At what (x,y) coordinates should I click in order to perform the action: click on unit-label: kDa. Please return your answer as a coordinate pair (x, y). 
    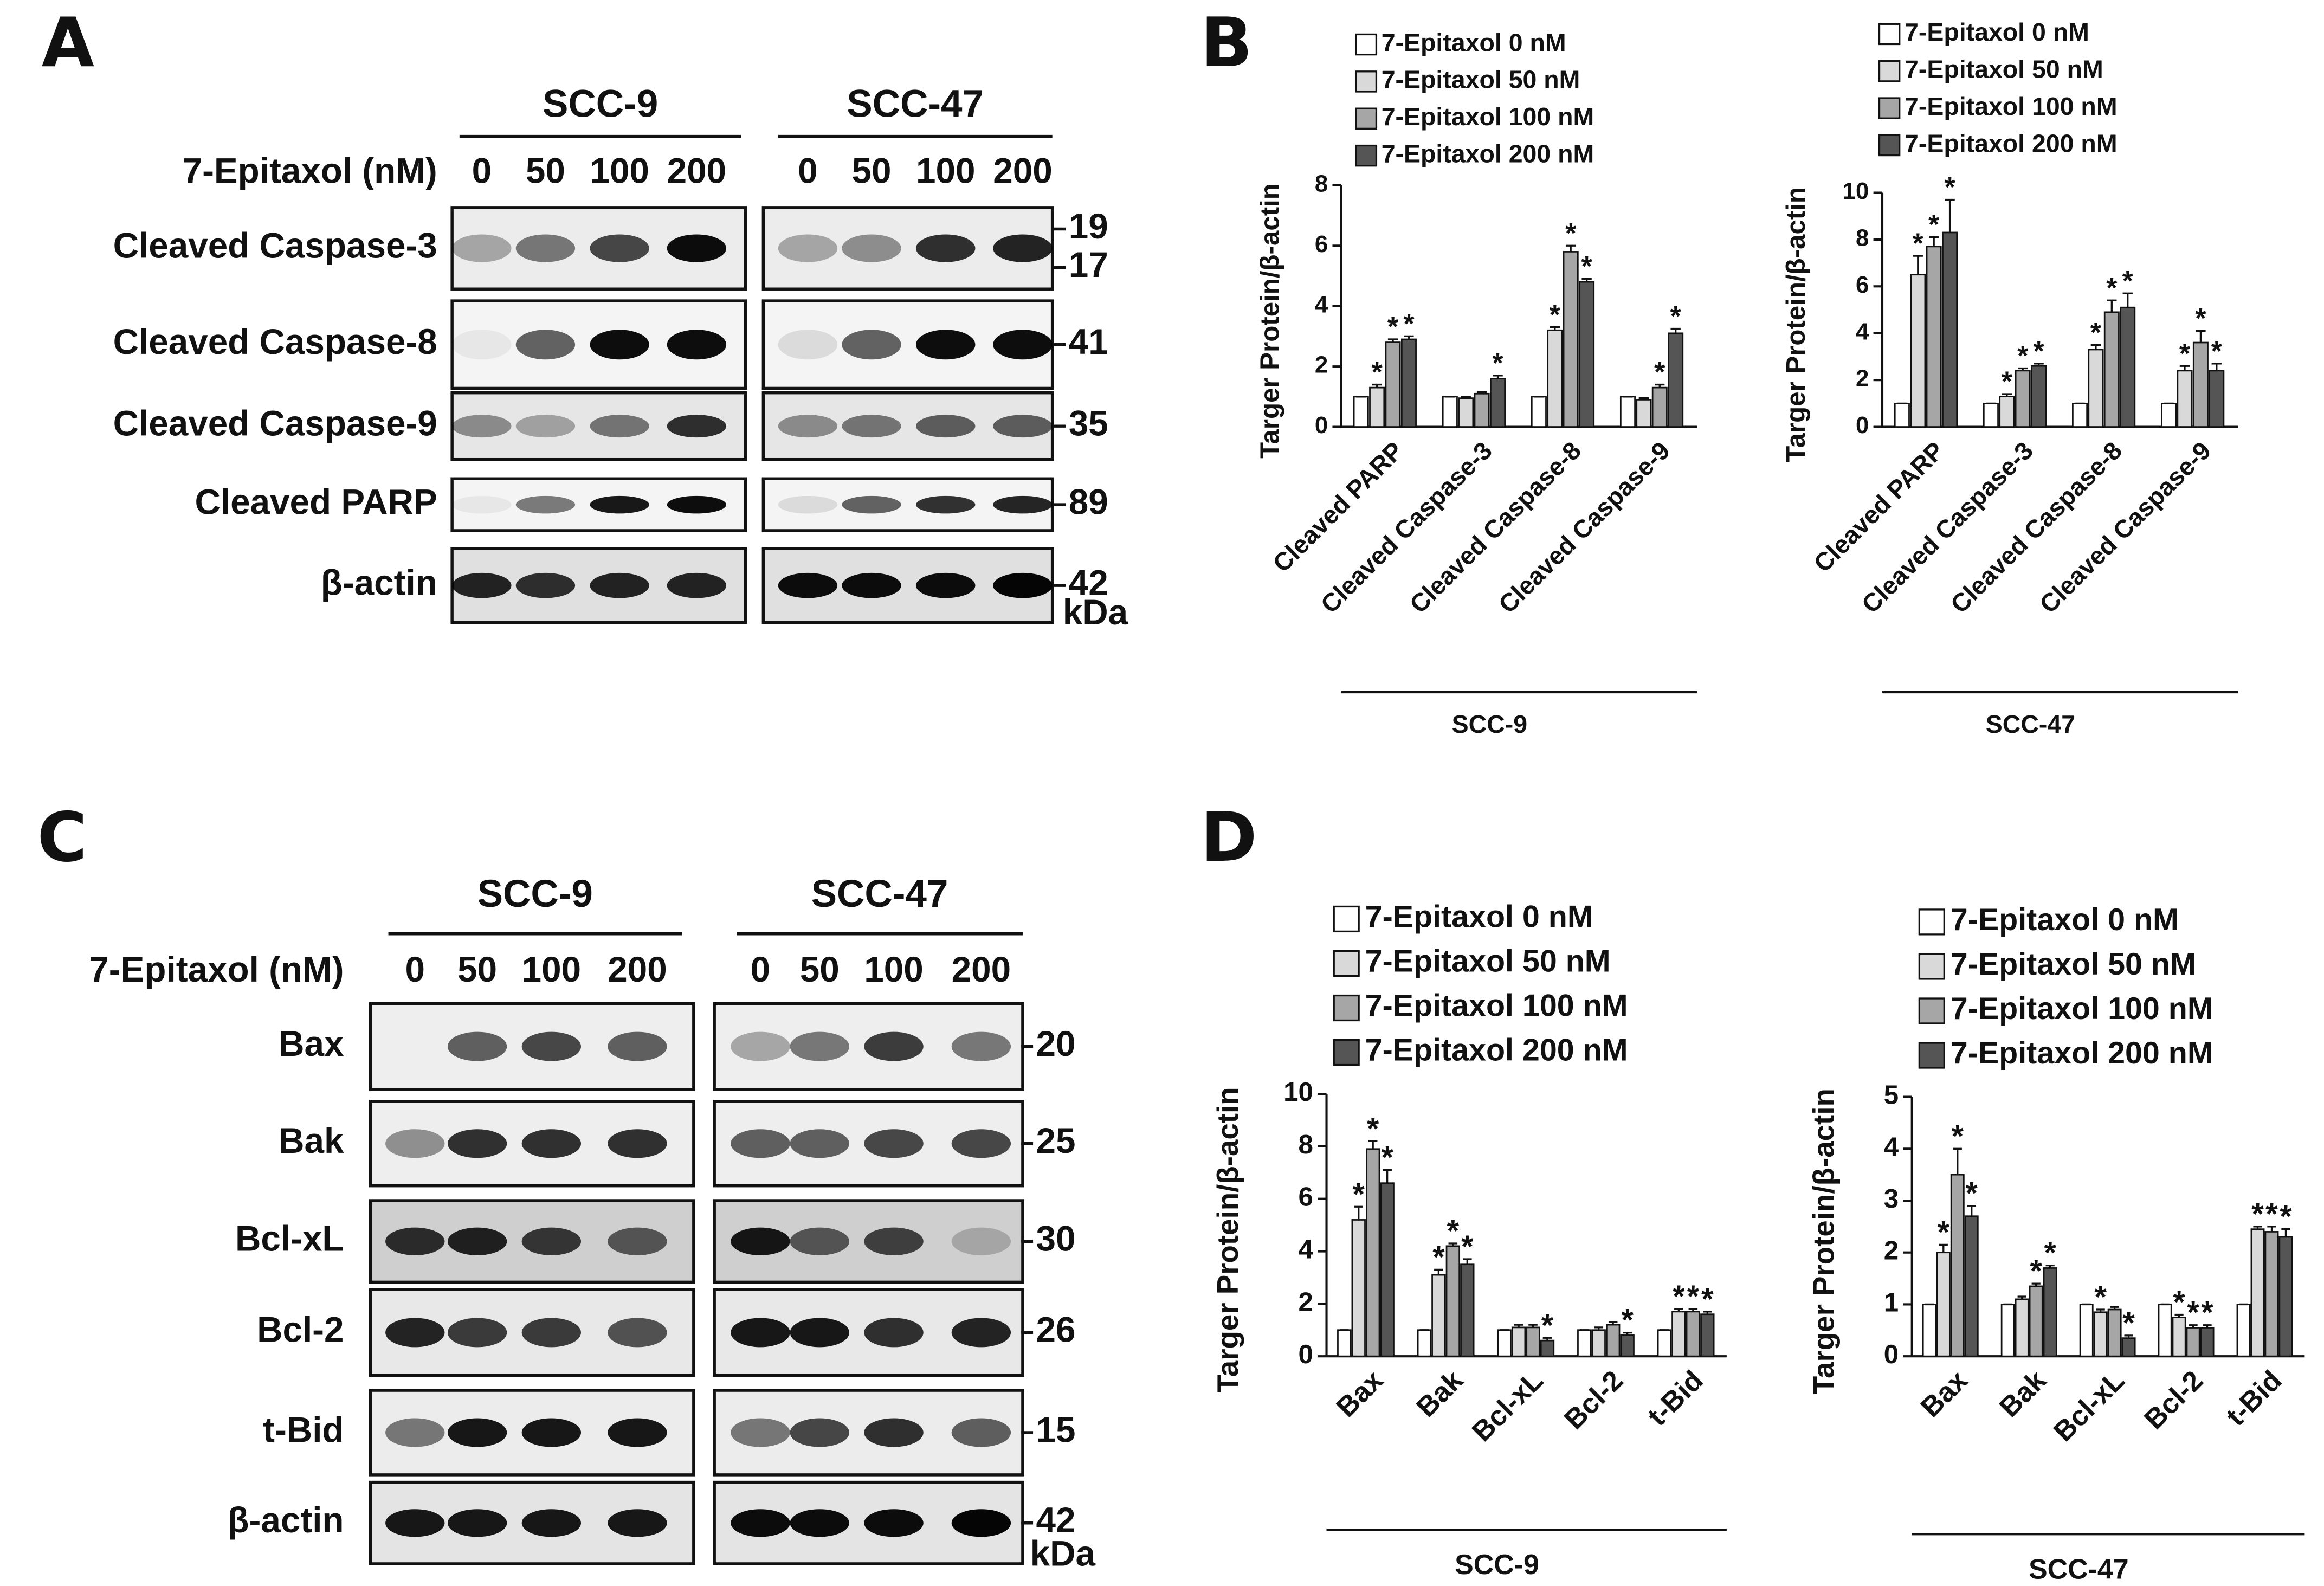
    Looking at the image, I should click on (1095, 612).